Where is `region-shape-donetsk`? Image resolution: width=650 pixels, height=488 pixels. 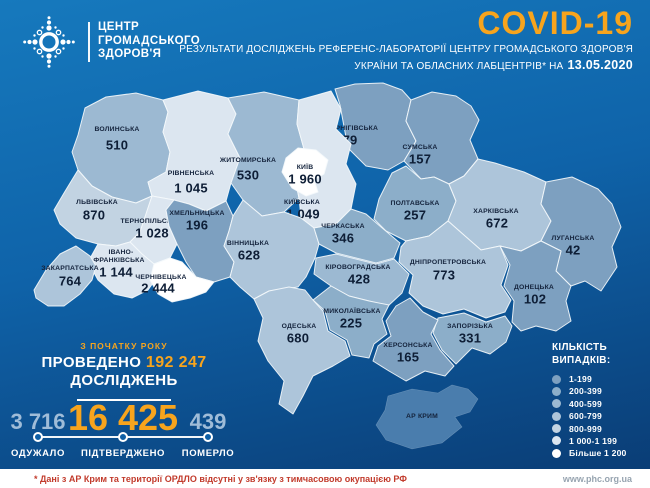 region-shape-donetsk is located at coordinates (535, 286).